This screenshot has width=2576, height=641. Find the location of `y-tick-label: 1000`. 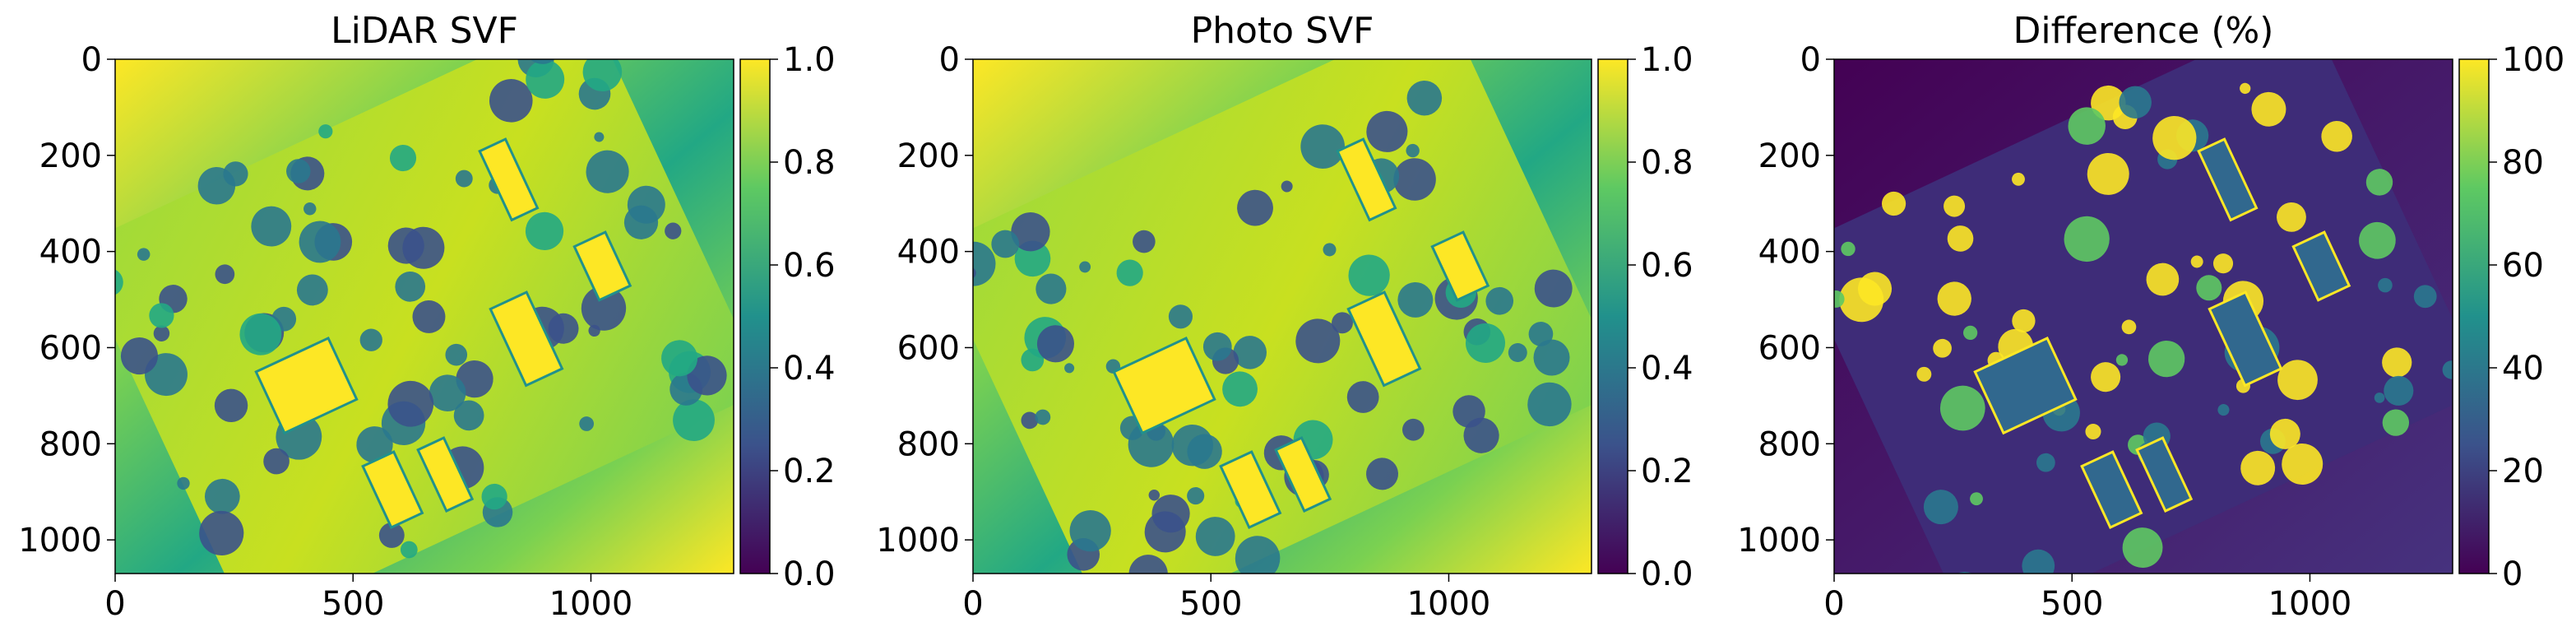

y-tick-label: 1000 is located at coordinates (918, 541).